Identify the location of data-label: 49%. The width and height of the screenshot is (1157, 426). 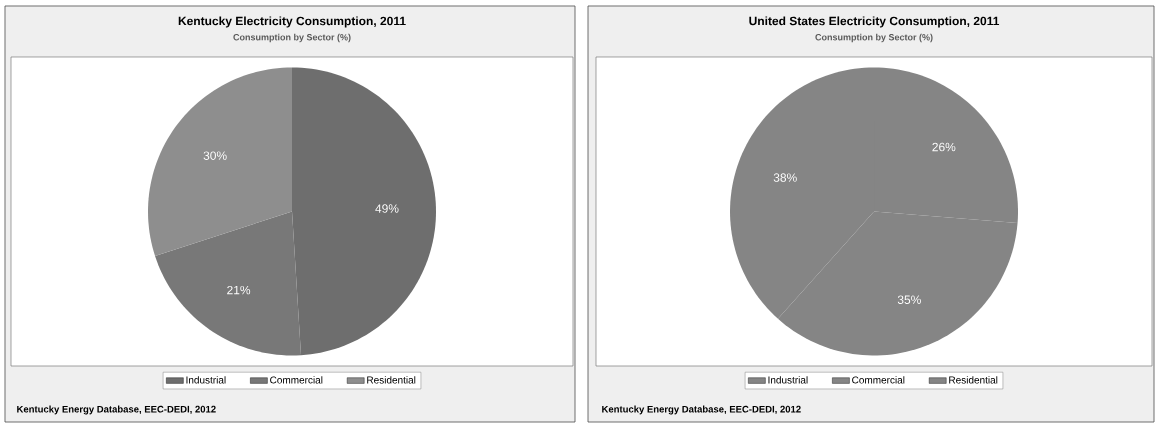
(387, 208).